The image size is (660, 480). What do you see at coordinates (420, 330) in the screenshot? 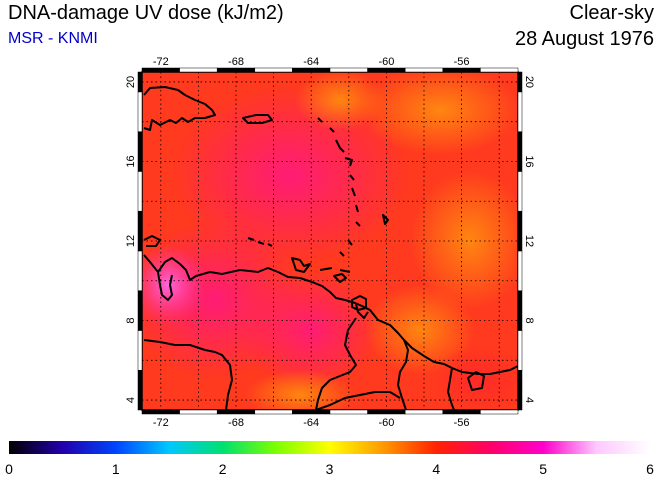
I see `field-low-se` at bounding box center [420, 330].